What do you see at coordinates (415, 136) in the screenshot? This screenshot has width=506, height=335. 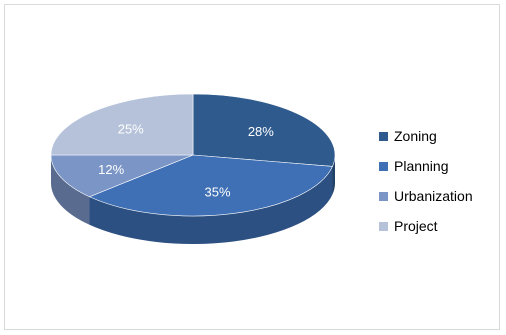 I see `legend-label-zoning: Zoning` at bounding box center [415, 136].